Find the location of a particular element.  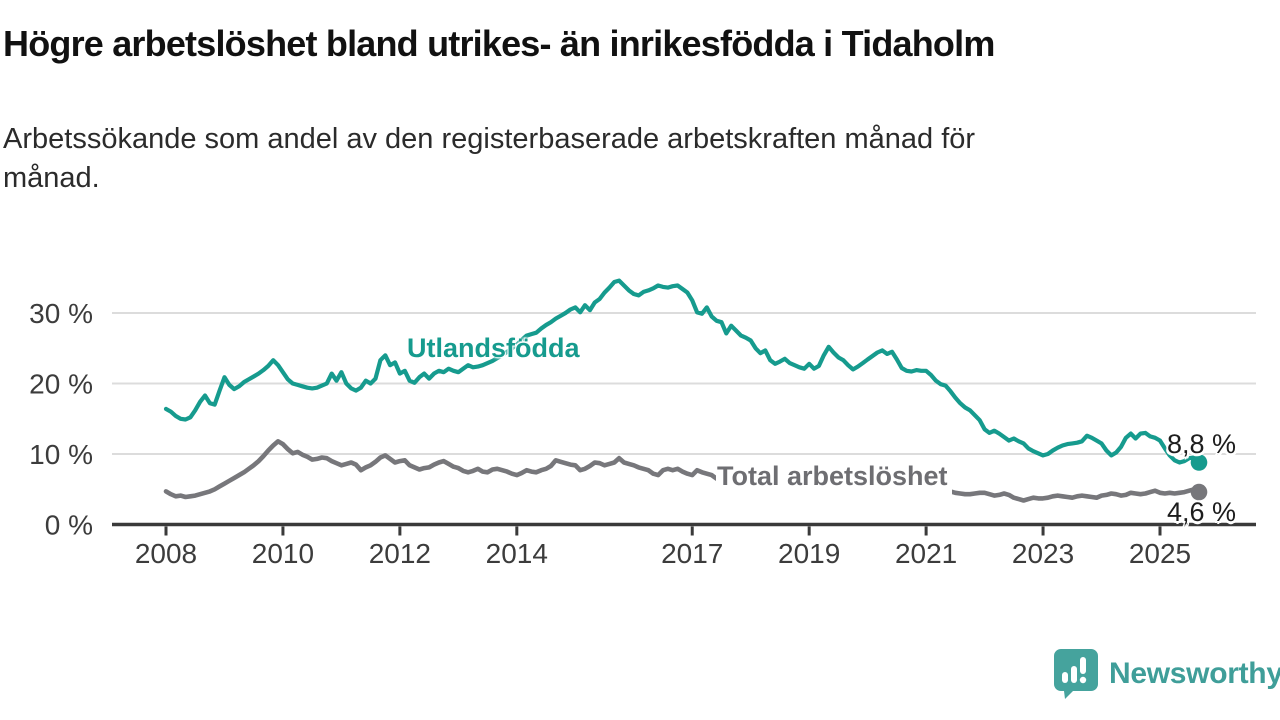

x-tick-label: 2012 is located at coordinates (400, 553).